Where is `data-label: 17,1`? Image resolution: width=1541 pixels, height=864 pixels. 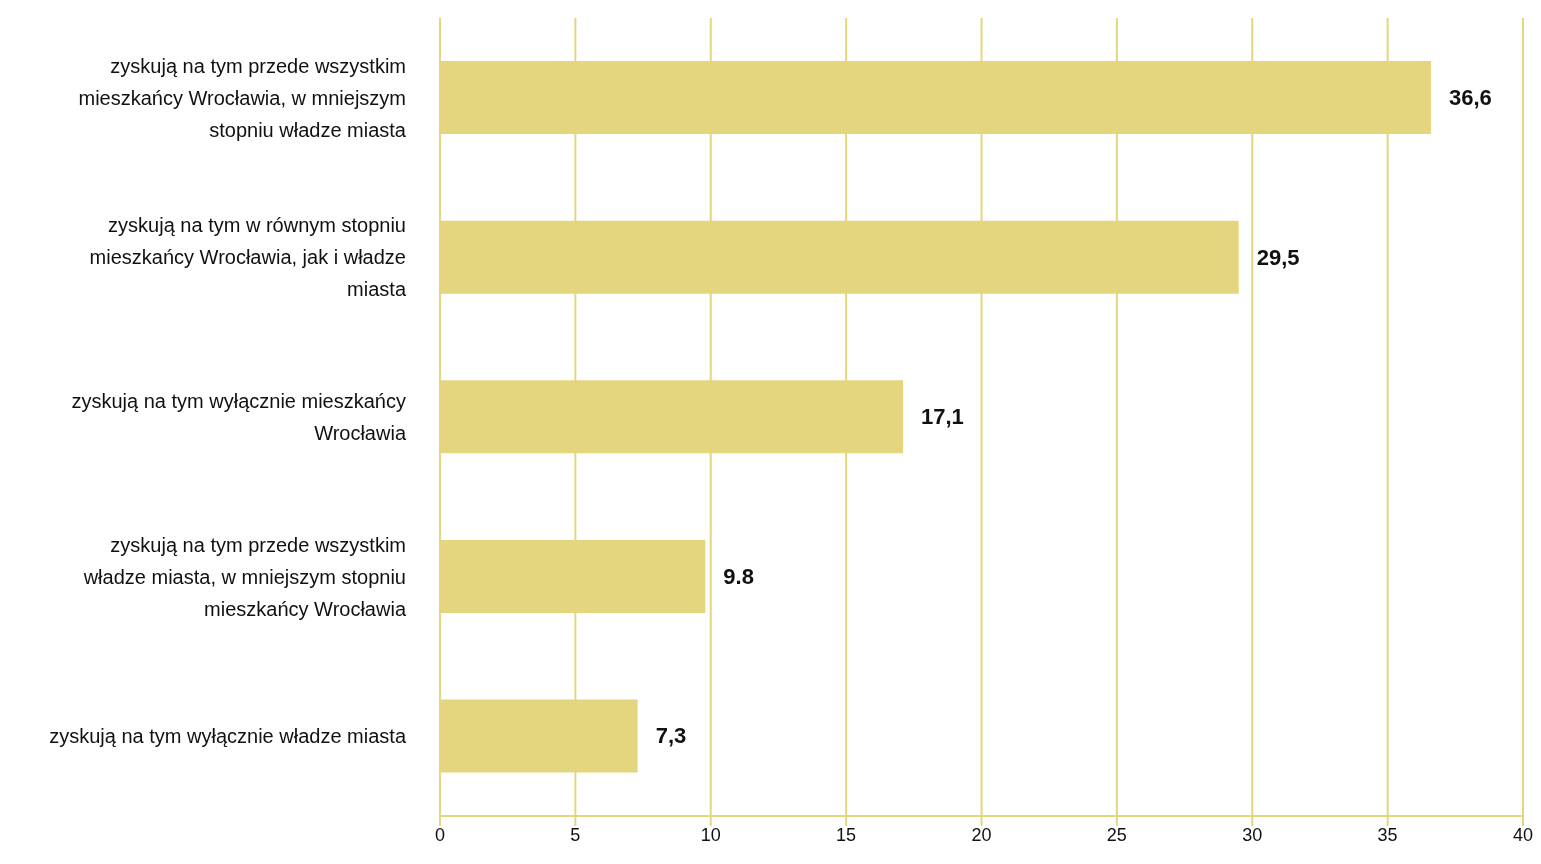 data-label: 17,1 is located at coordinates (942, 417).